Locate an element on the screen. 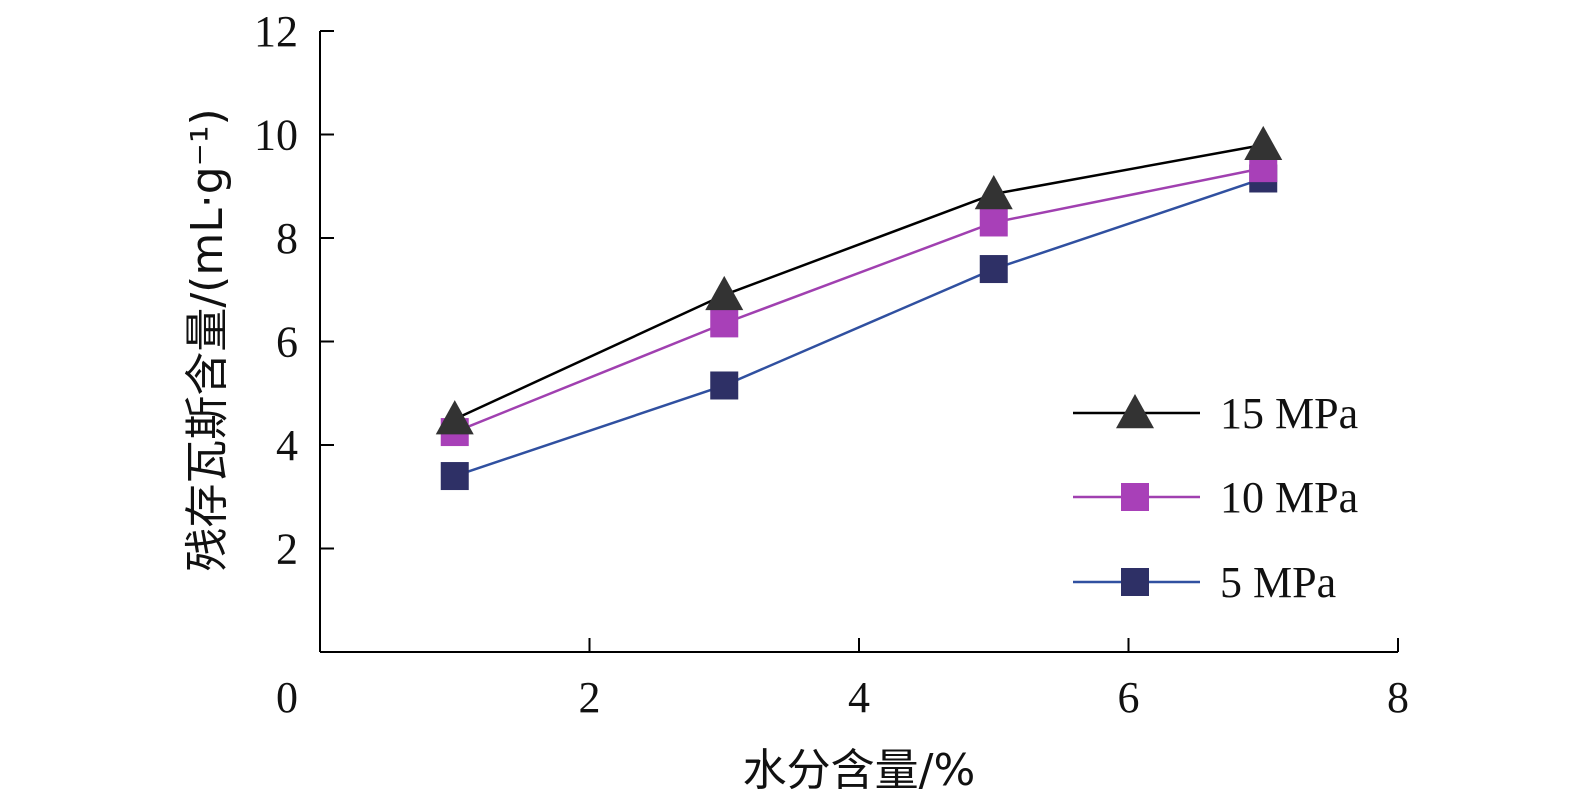 This screenshot has width=1575, height=803. y-tick-label: 2 is located at coordinates (287, 549).